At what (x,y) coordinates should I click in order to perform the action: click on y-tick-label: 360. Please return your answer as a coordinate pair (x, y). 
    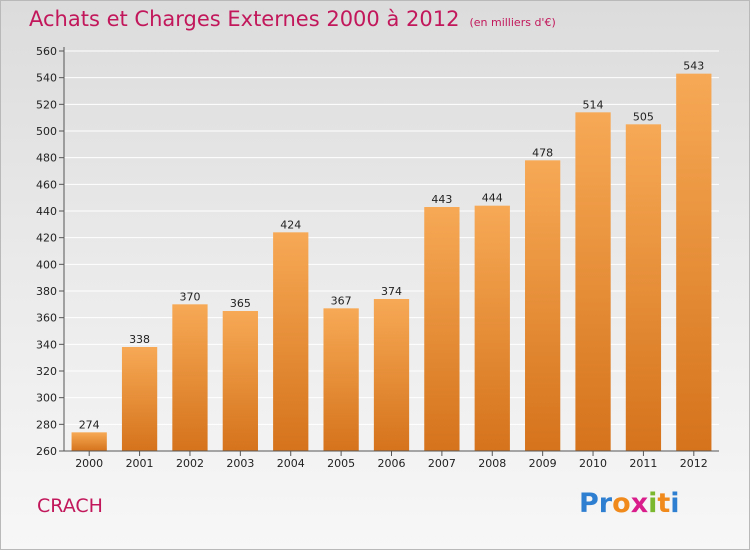
    Looking at the image, I should click on (46, 318).